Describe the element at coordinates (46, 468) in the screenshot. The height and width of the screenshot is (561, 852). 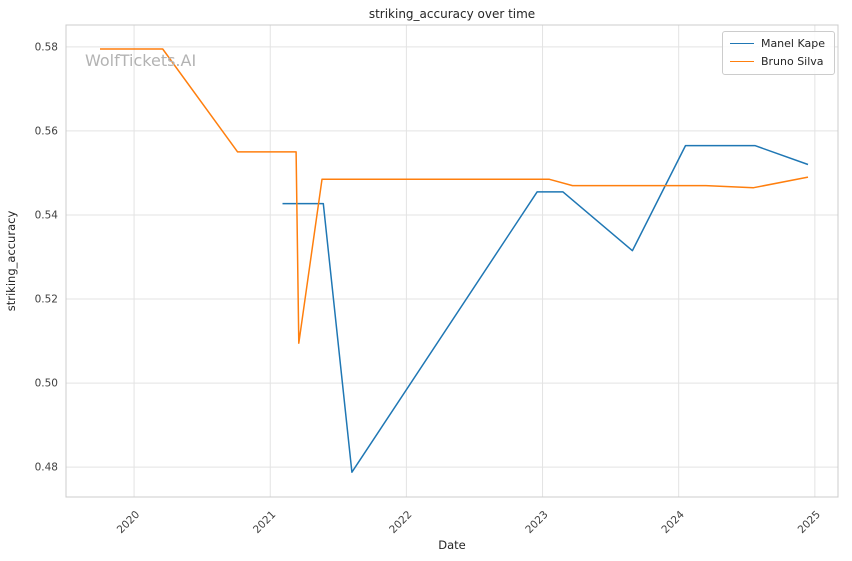
I see `y-tick-label: 0.48` at that location.